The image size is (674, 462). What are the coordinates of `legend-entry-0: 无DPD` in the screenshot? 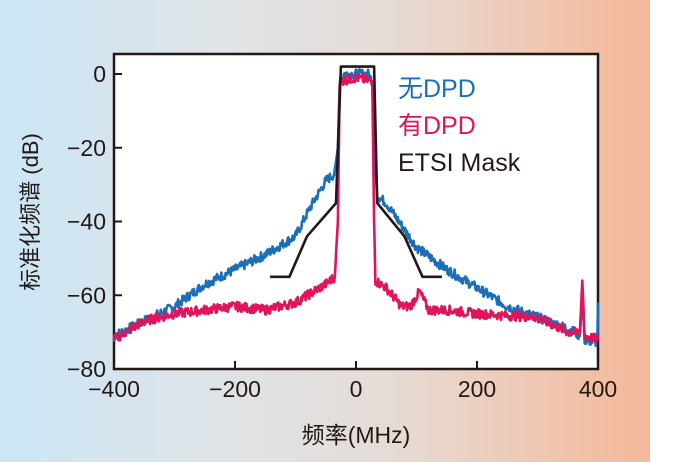 It's located at (437, 89).